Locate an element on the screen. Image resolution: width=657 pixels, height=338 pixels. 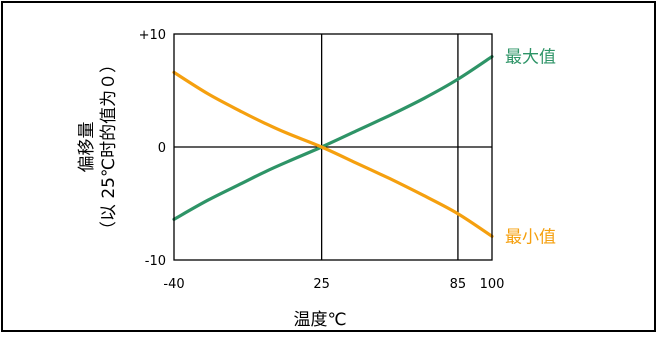
y-tick-label: 0 is located at coordinates (162, 148).